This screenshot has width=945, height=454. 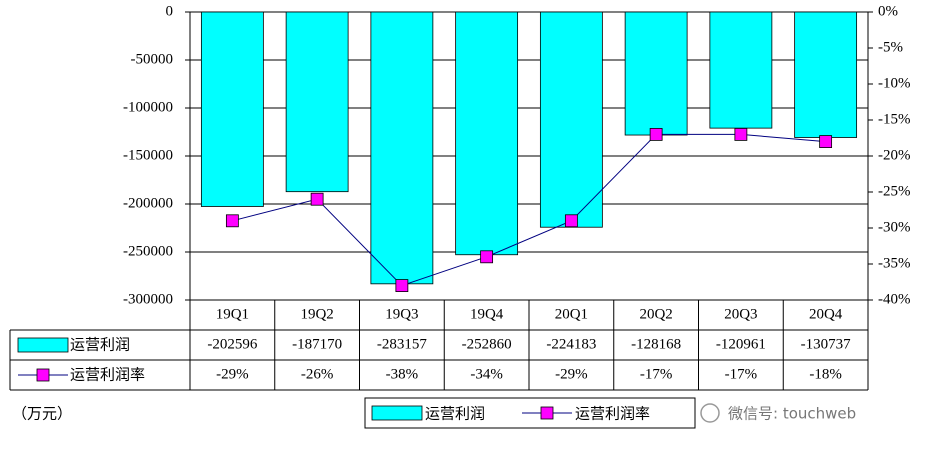 What do you see at coordinates (530, 413) in the screenshot?
I see `legend-frame` at bounding box center [530, 413].